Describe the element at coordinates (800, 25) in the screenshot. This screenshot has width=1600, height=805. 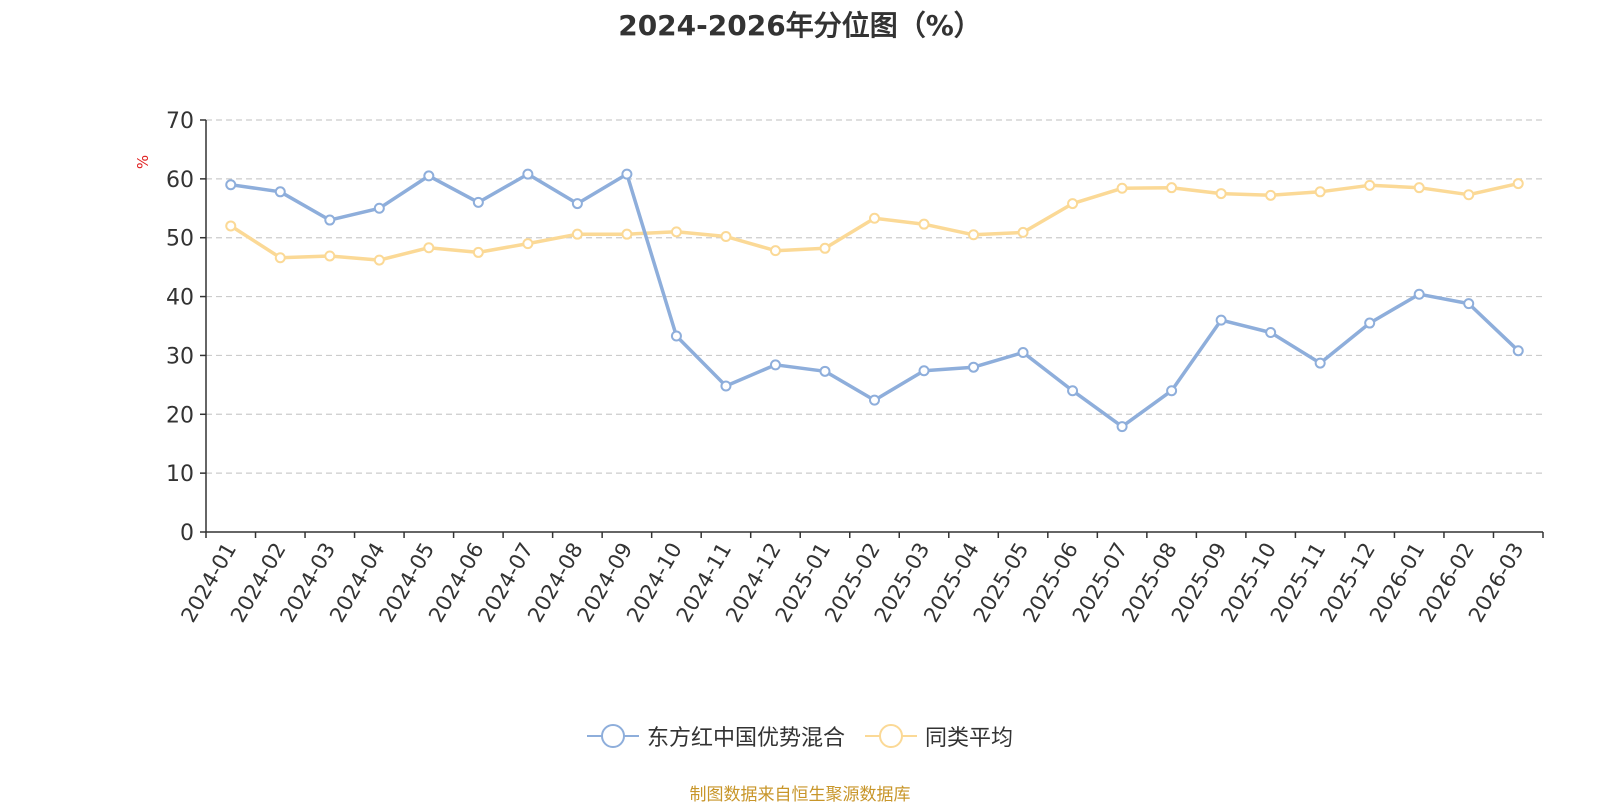
I see `chart-title: 2024-2026年分位图（%）` at that location.